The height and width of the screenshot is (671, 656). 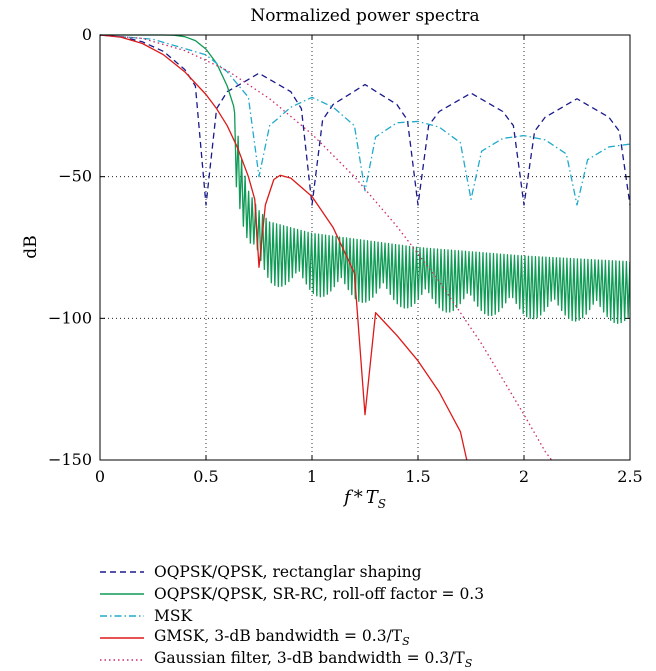 I want to click on legend-label: OQPSK/QPSK, rectanglar shaping, so click(x=288, y=572).